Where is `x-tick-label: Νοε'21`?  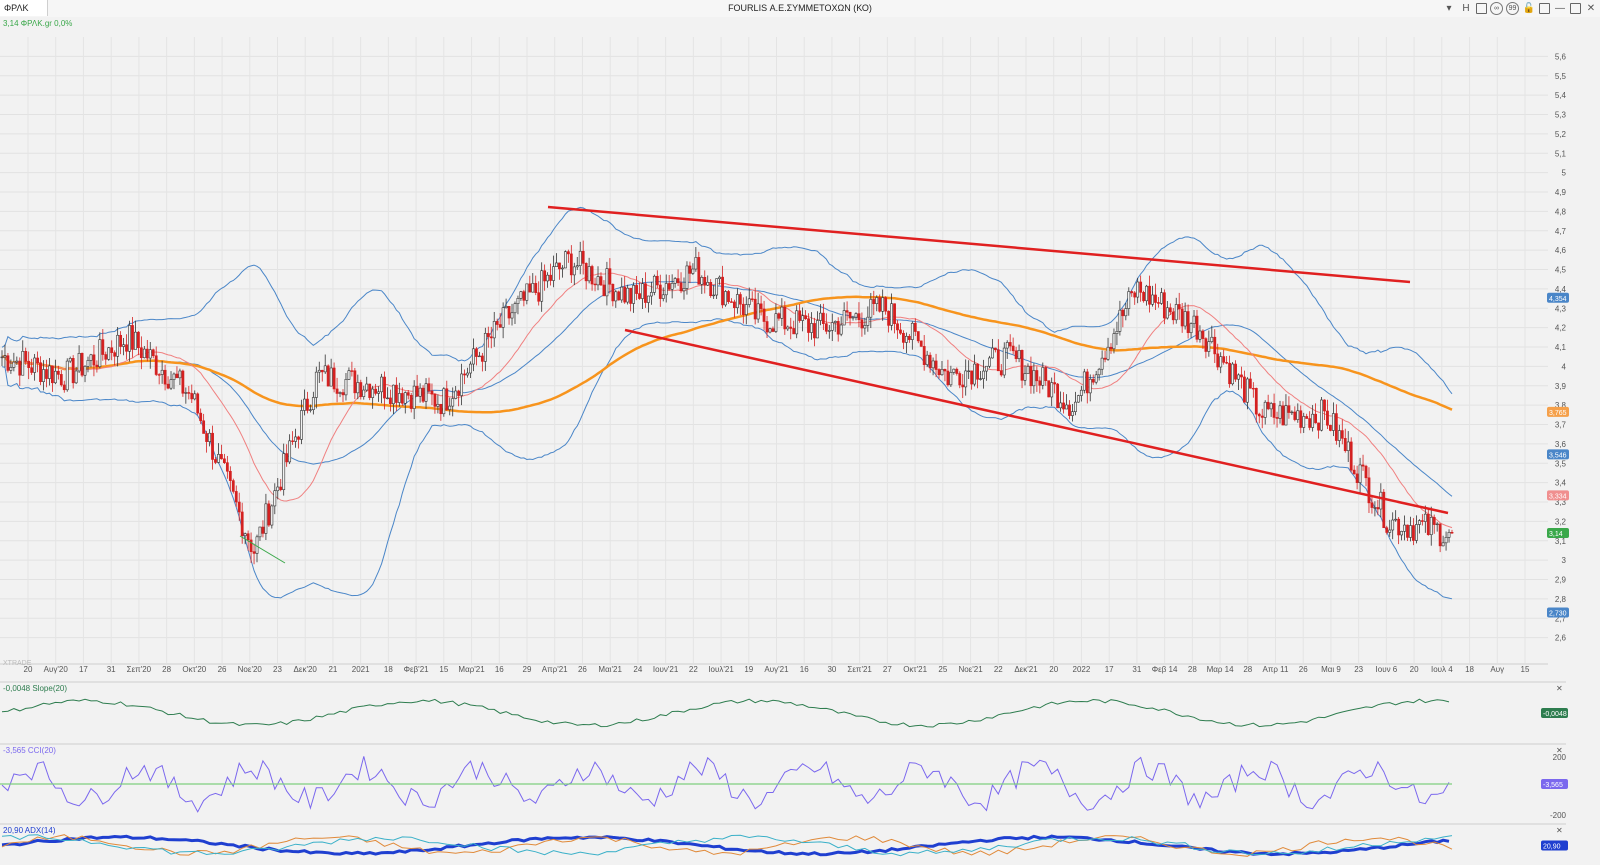 x-tick-label: Νοε'21 is located at coordinates (970, 669).